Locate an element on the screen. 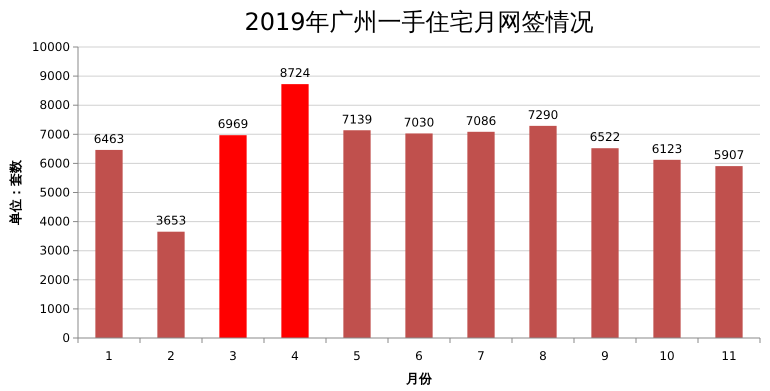 This screenshot has width=770, height=391. y-tick-label: 4000 is located at coordinates (54, 221).